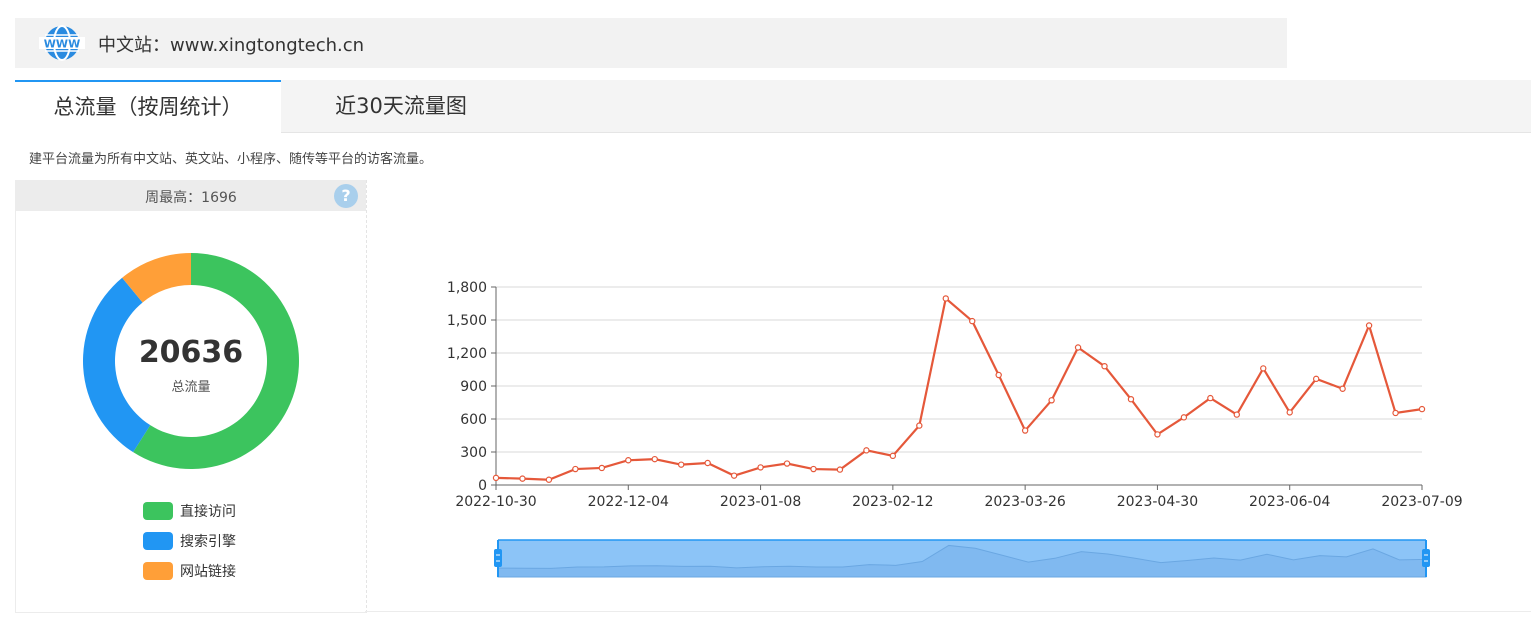 This screenshot has height=617, width=1531. I want to click on legend-swatch-link, so click(158, 571).